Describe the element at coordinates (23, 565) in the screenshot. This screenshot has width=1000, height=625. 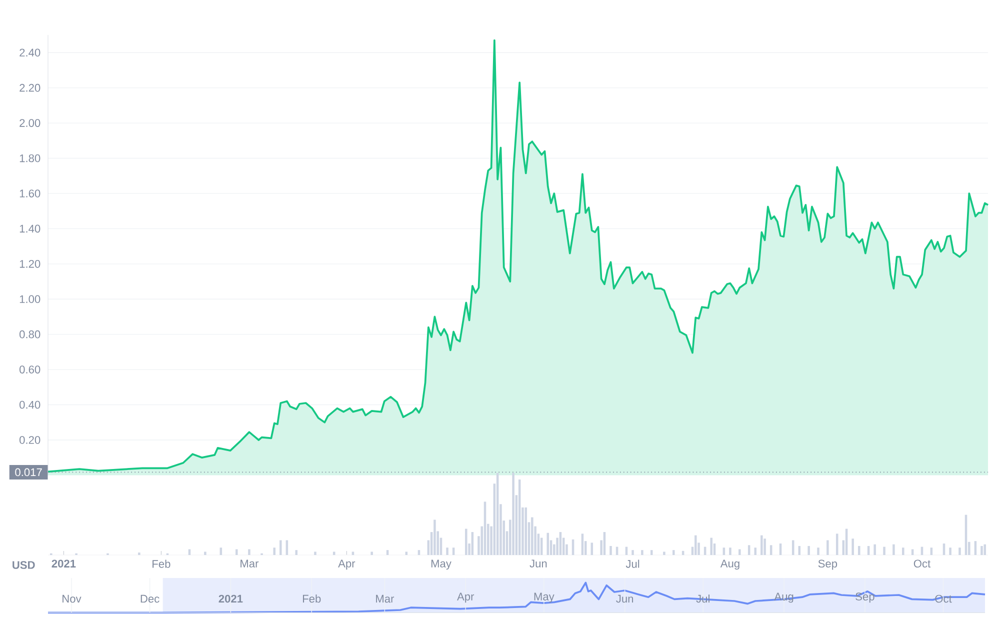
I see `text: USD` at that location.